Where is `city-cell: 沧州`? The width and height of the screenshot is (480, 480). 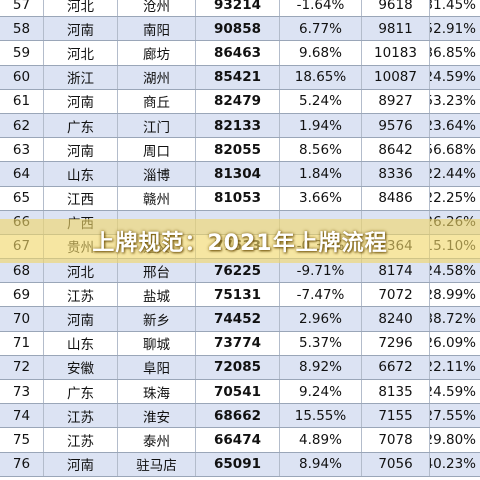
city-cell: 沧州 is located at coordinates (157, 8).